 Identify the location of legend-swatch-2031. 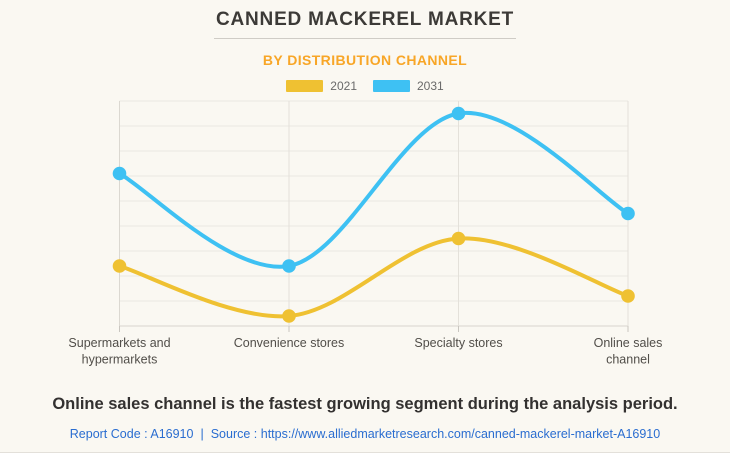
(391, 86).